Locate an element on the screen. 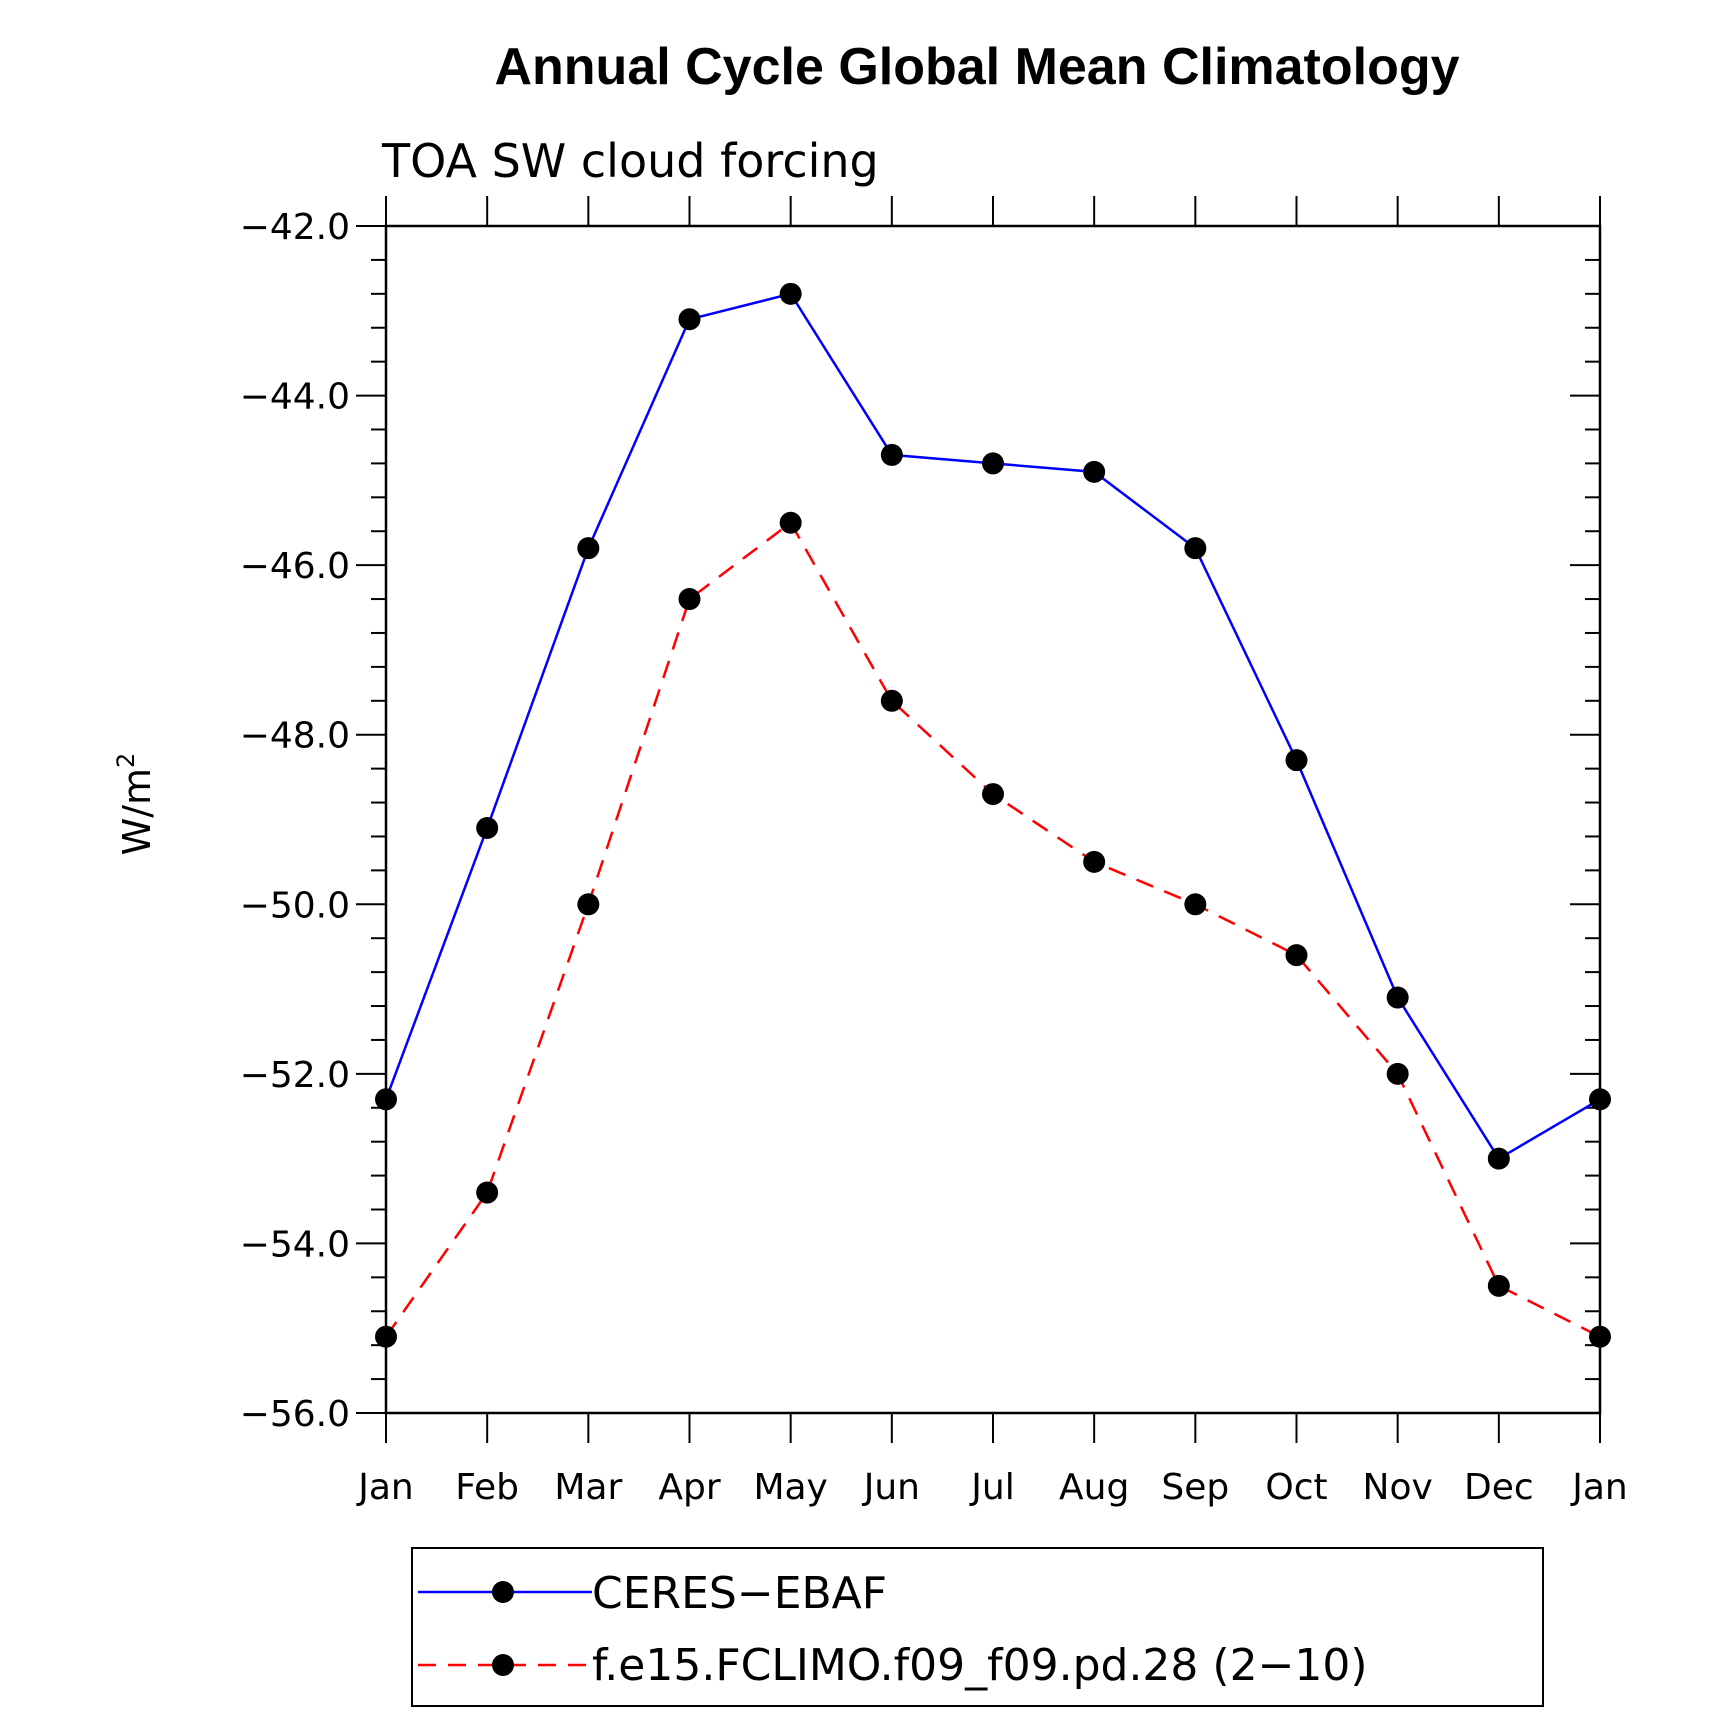 The width and height of the screenshot is (1710, 1713). x-tick-label: Feb is located at coordinates (487, 1487).